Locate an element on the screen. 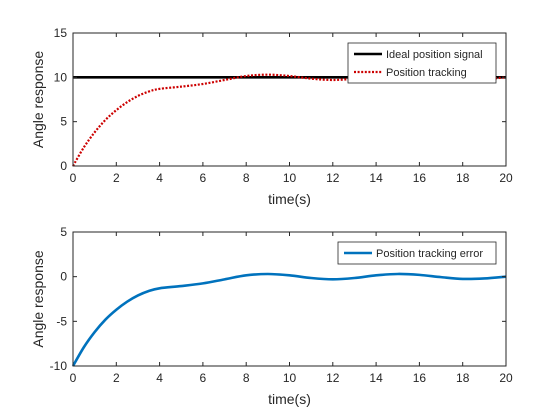  legend-entries: Ideal position signal Position tracking is located at coordinates (418, 64).